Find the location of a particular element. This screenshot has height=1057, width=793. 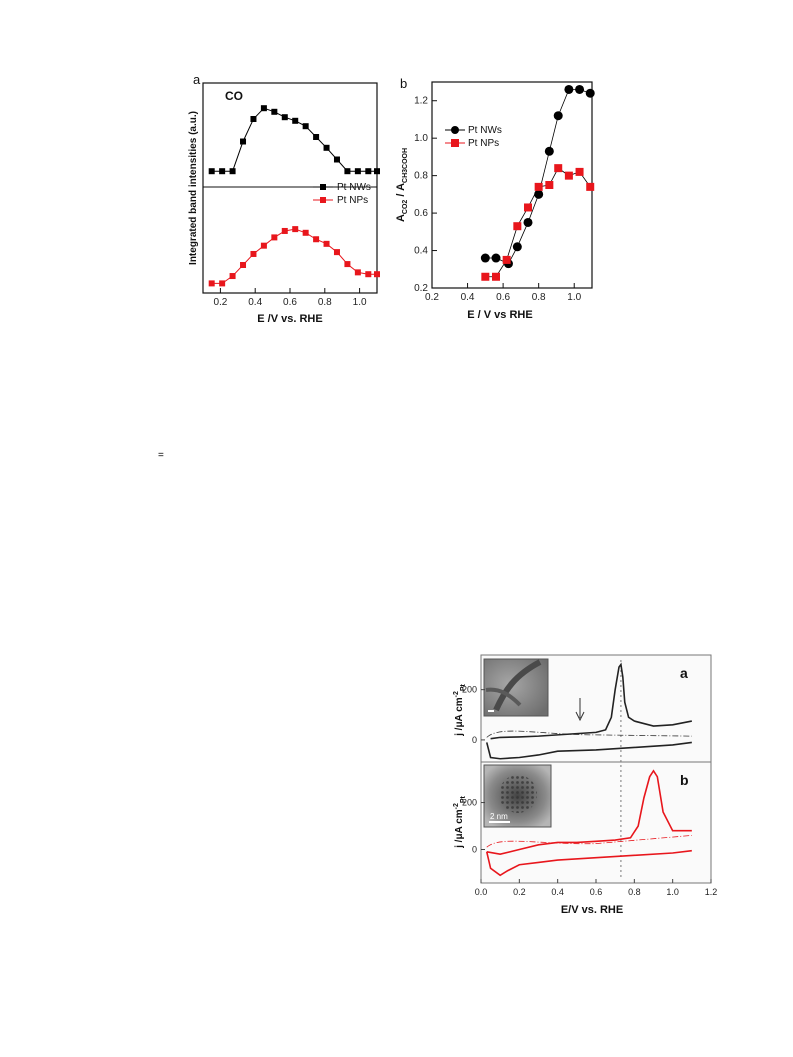

fig1b-ytick-label: 0.4 is located at coordinates (421, 251).